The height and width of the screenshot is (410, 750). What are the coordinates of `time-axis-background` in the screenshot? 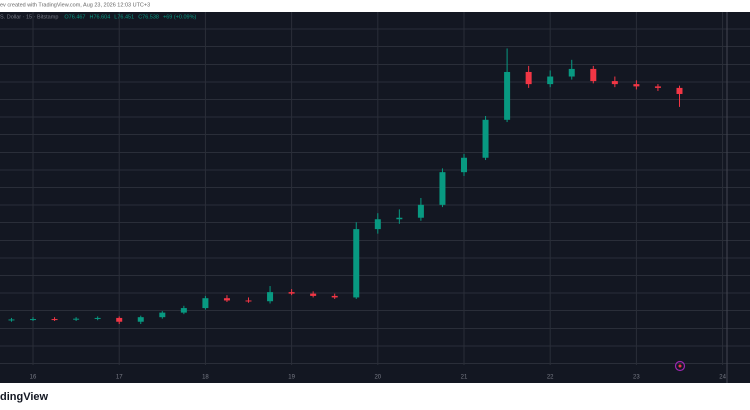 It's located at (375, 374).